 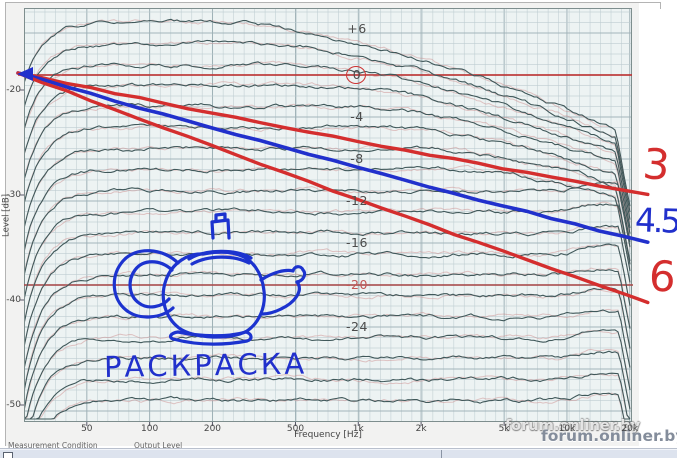 What do you see at coordinates (205, 365) in the screenshot?
I see `doodle-caption: РАСКРАСКА` at bounding box center [205, 365].